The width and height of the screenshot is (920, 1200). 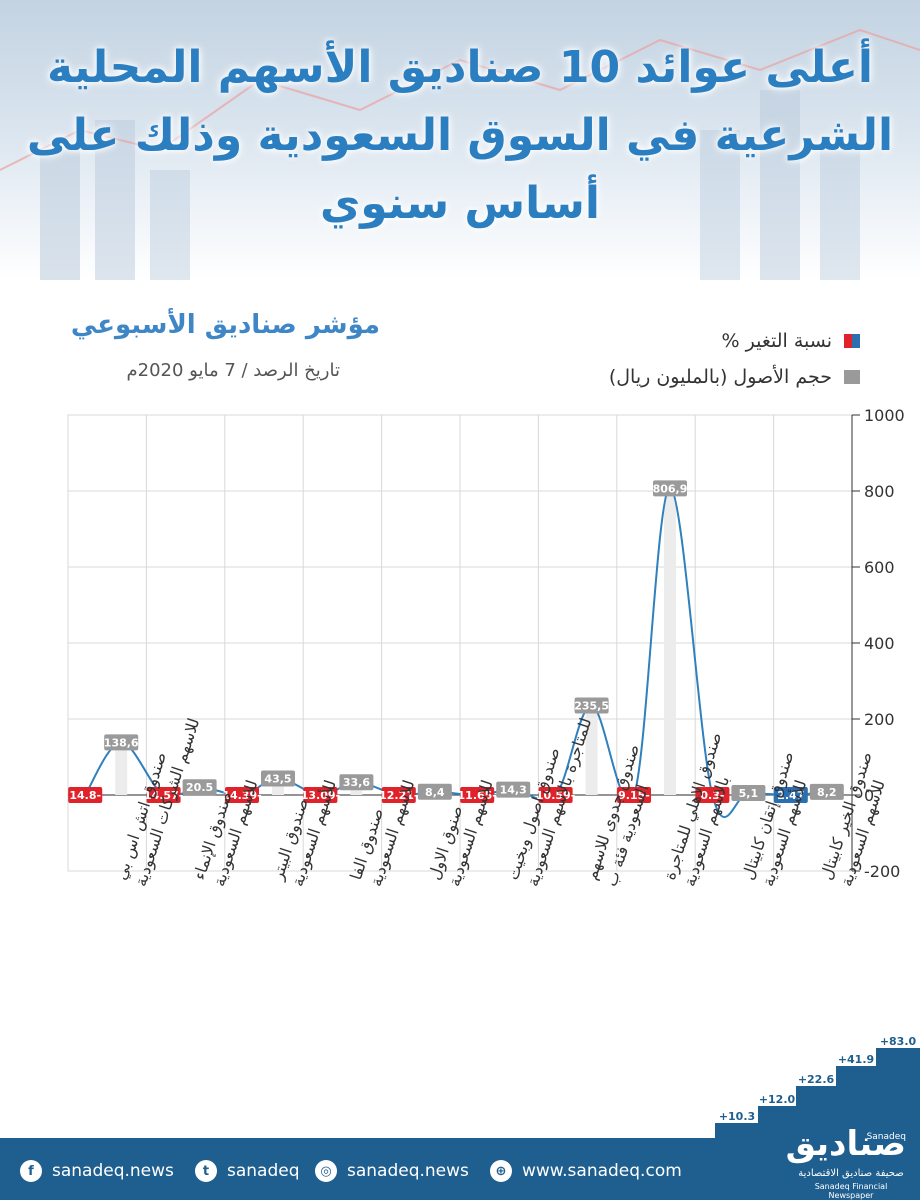 I want to click on asset-value-label: 43,5, so click(x=277, y=778).